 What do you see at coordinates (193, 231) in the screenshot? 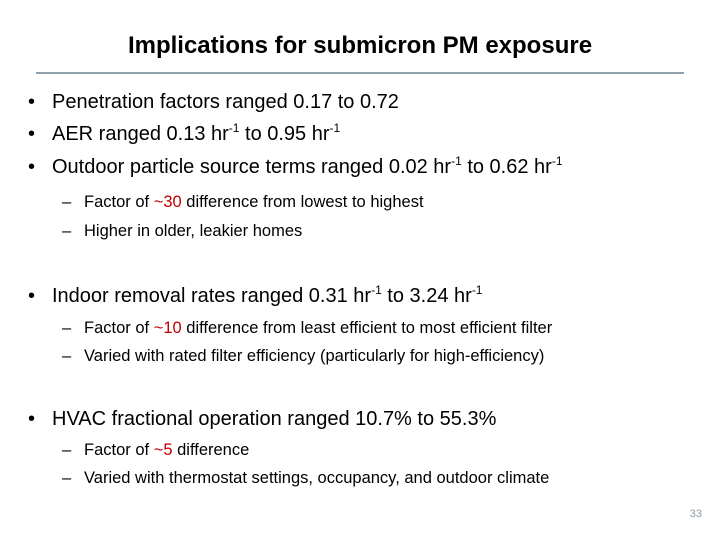
I see `sub-bullet-text: Higher in older, leakier homes` at bounding box center [193, 231].